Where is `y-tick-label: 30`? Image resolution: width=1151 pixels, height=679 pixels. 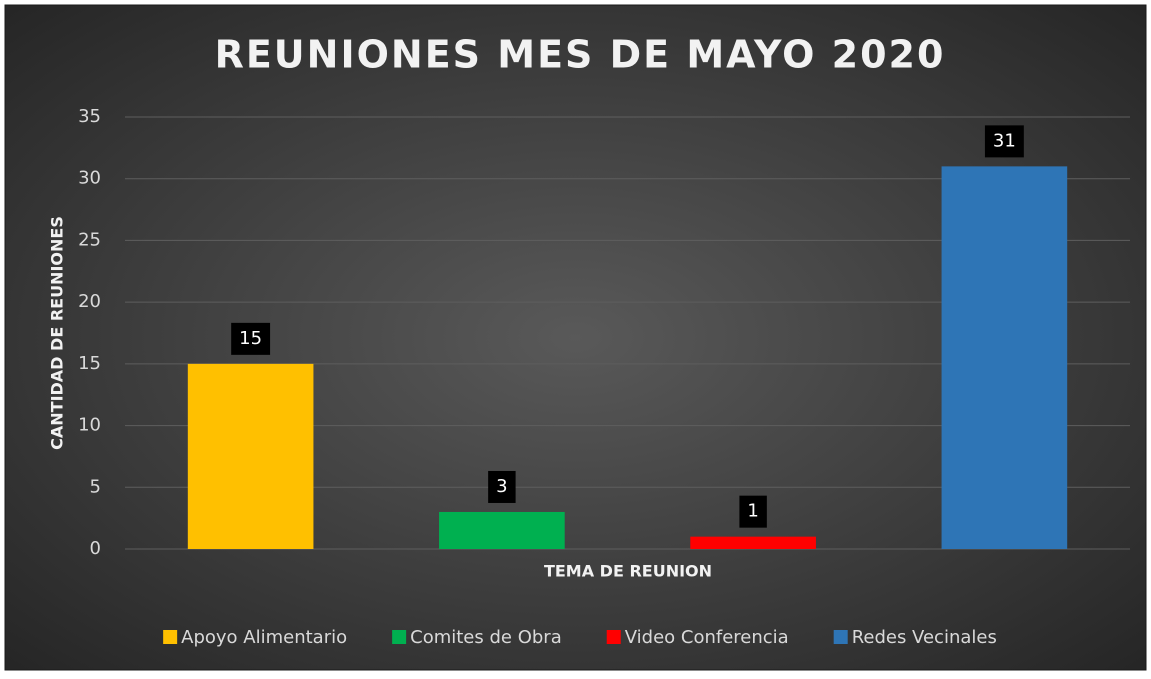
y-tick-label: 30 is located at coordinates (89, 178).